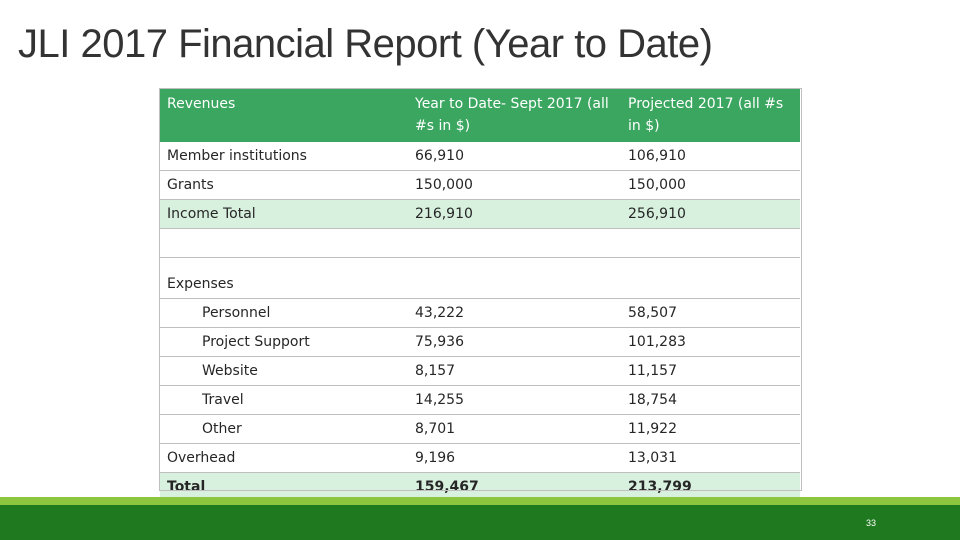 The width and height of the screenshot is (960, 540). Describe the element at coordinates (710, 342) in the screenshot. I see `row-projected: 101,283` at that location.